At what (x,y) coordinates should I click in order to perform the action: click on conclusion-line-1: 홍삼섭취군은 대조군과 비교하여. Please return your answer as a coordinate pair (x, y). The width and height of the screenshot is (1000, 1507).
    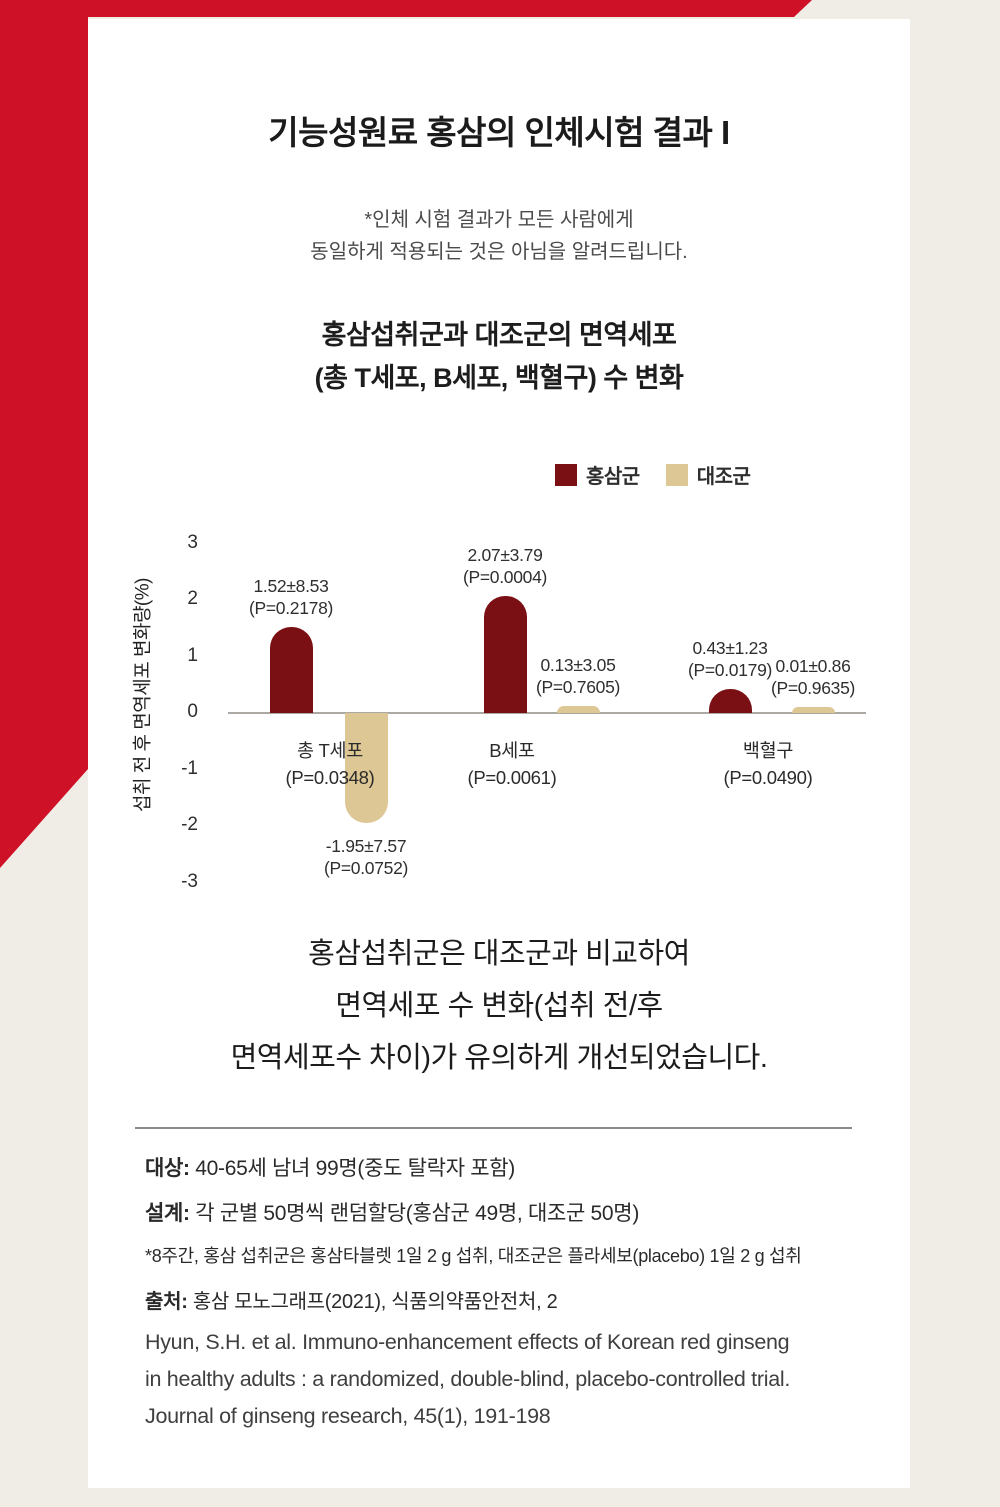
    Looking at the image, I should click on (499, 954).